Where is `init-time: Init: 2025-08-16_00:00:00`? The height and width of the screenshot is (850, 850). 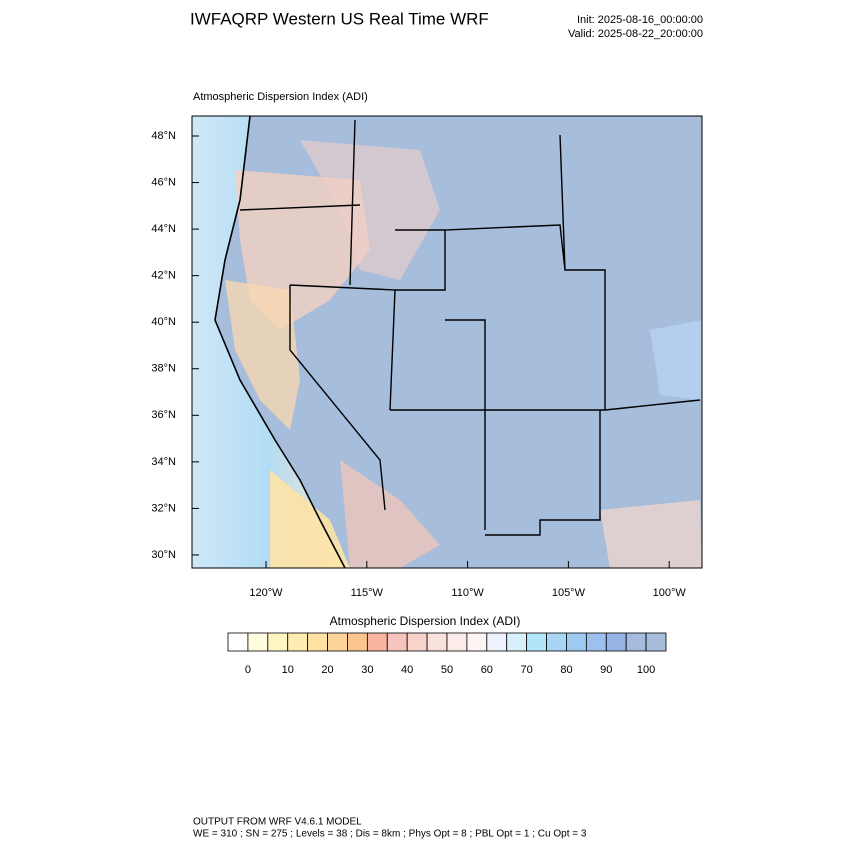 init-time: Init: 2025-08-16_00:00:00 is located at coordinates (640, 20).